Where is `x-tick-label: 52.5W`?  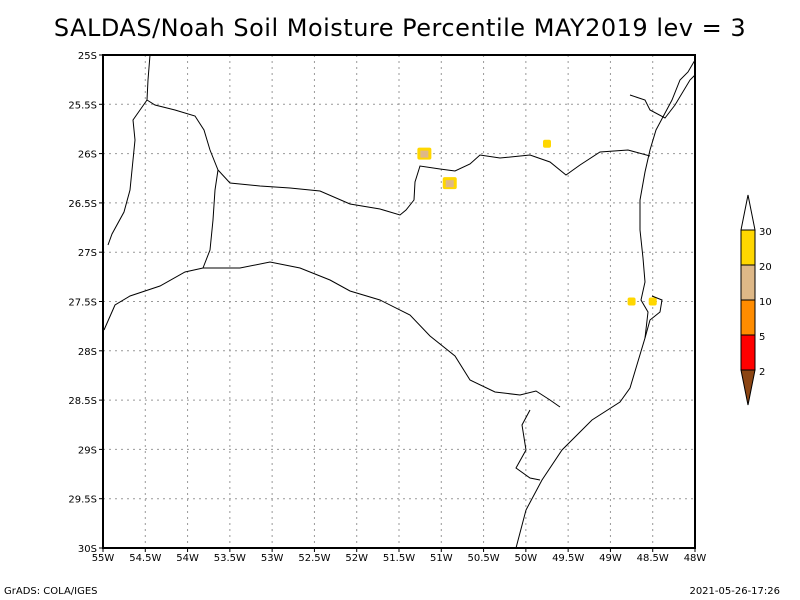 x-tick-label: 52.5W is located at coordinates (314, 558).